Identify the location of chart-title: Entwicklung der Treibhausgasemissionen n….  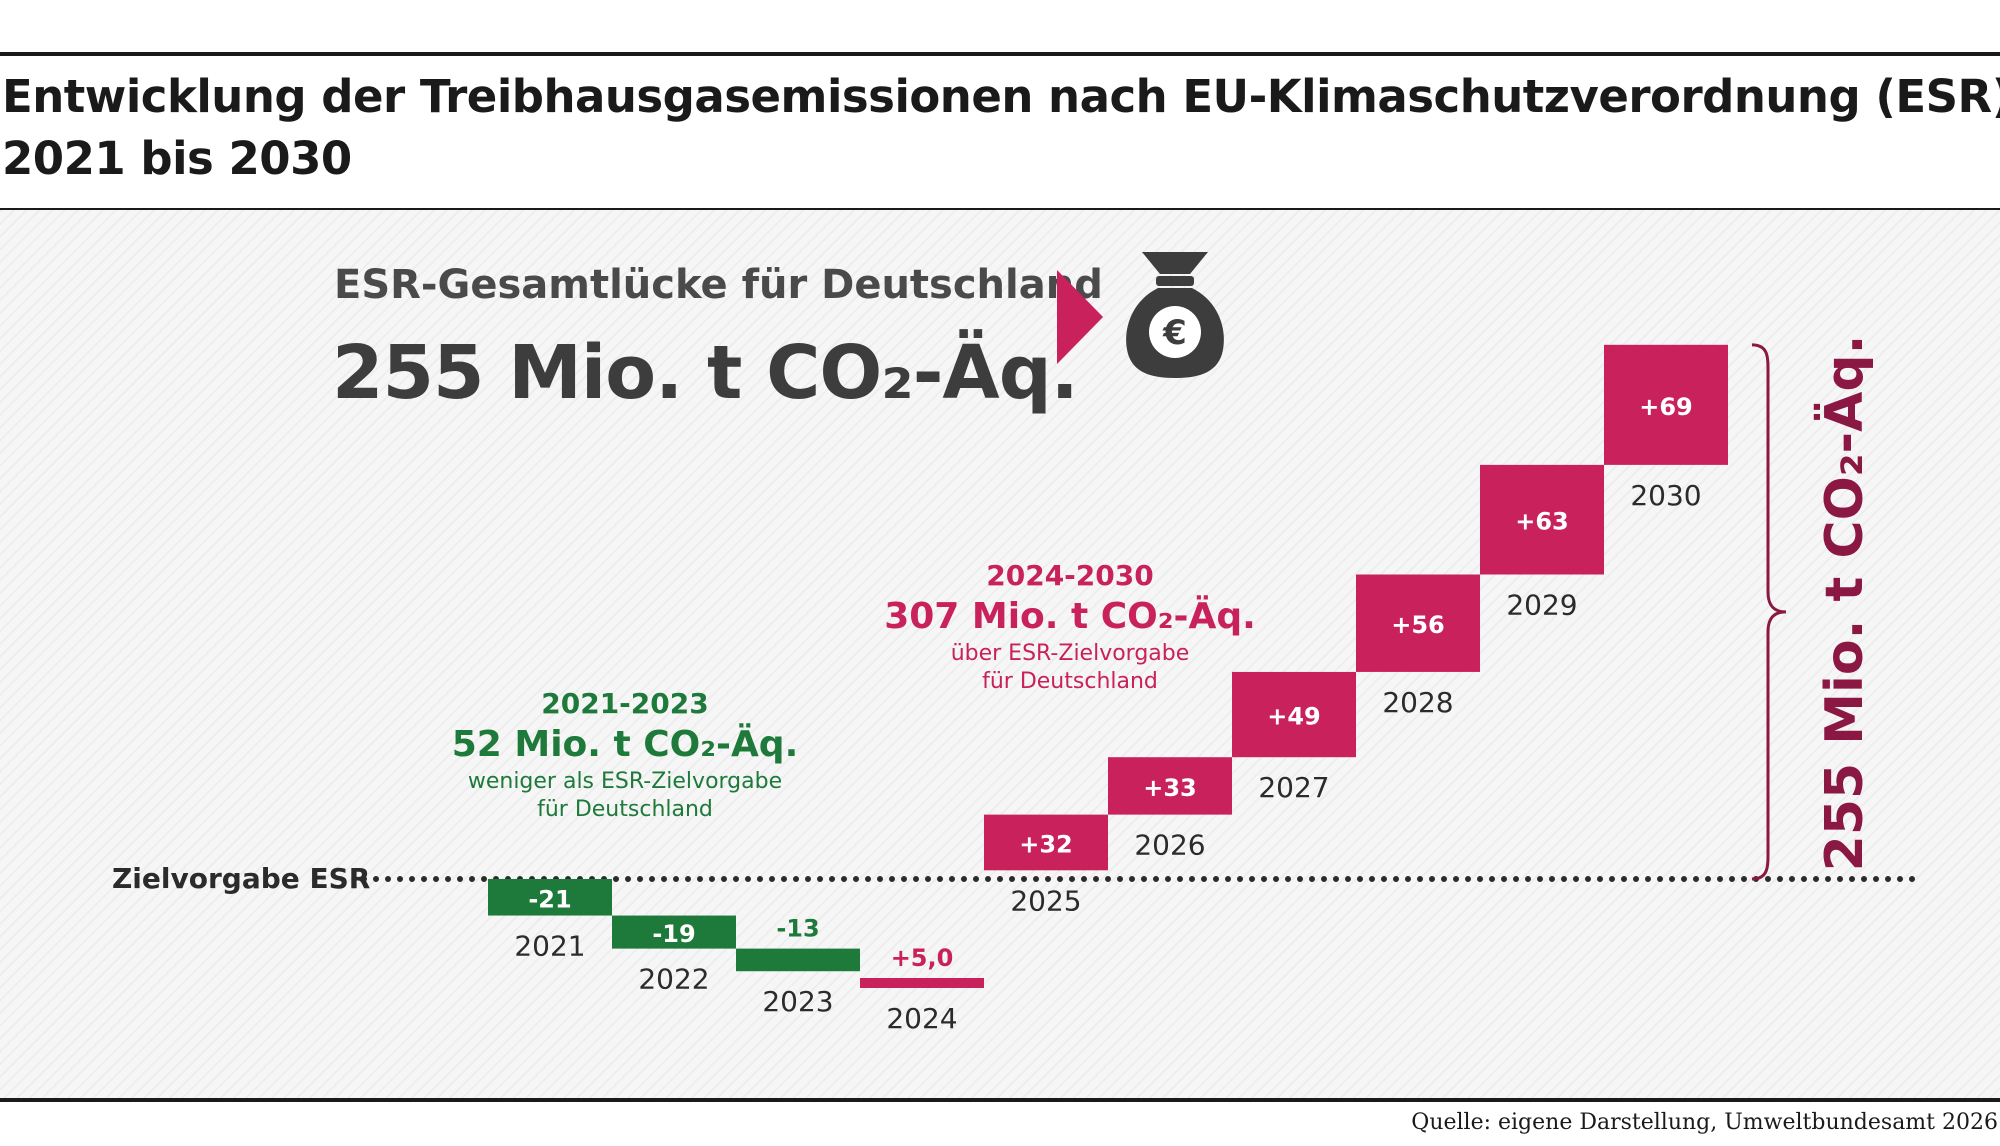
(1001, 128).